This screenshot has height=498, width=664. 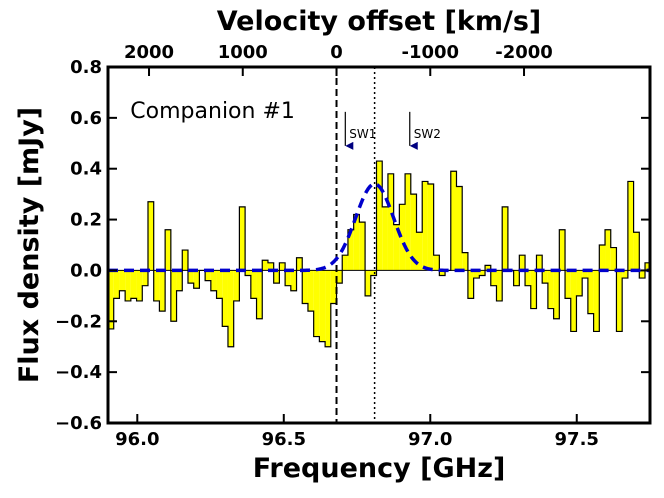 I want to click on sw1-label: SW1, so click(x=362, y=134).